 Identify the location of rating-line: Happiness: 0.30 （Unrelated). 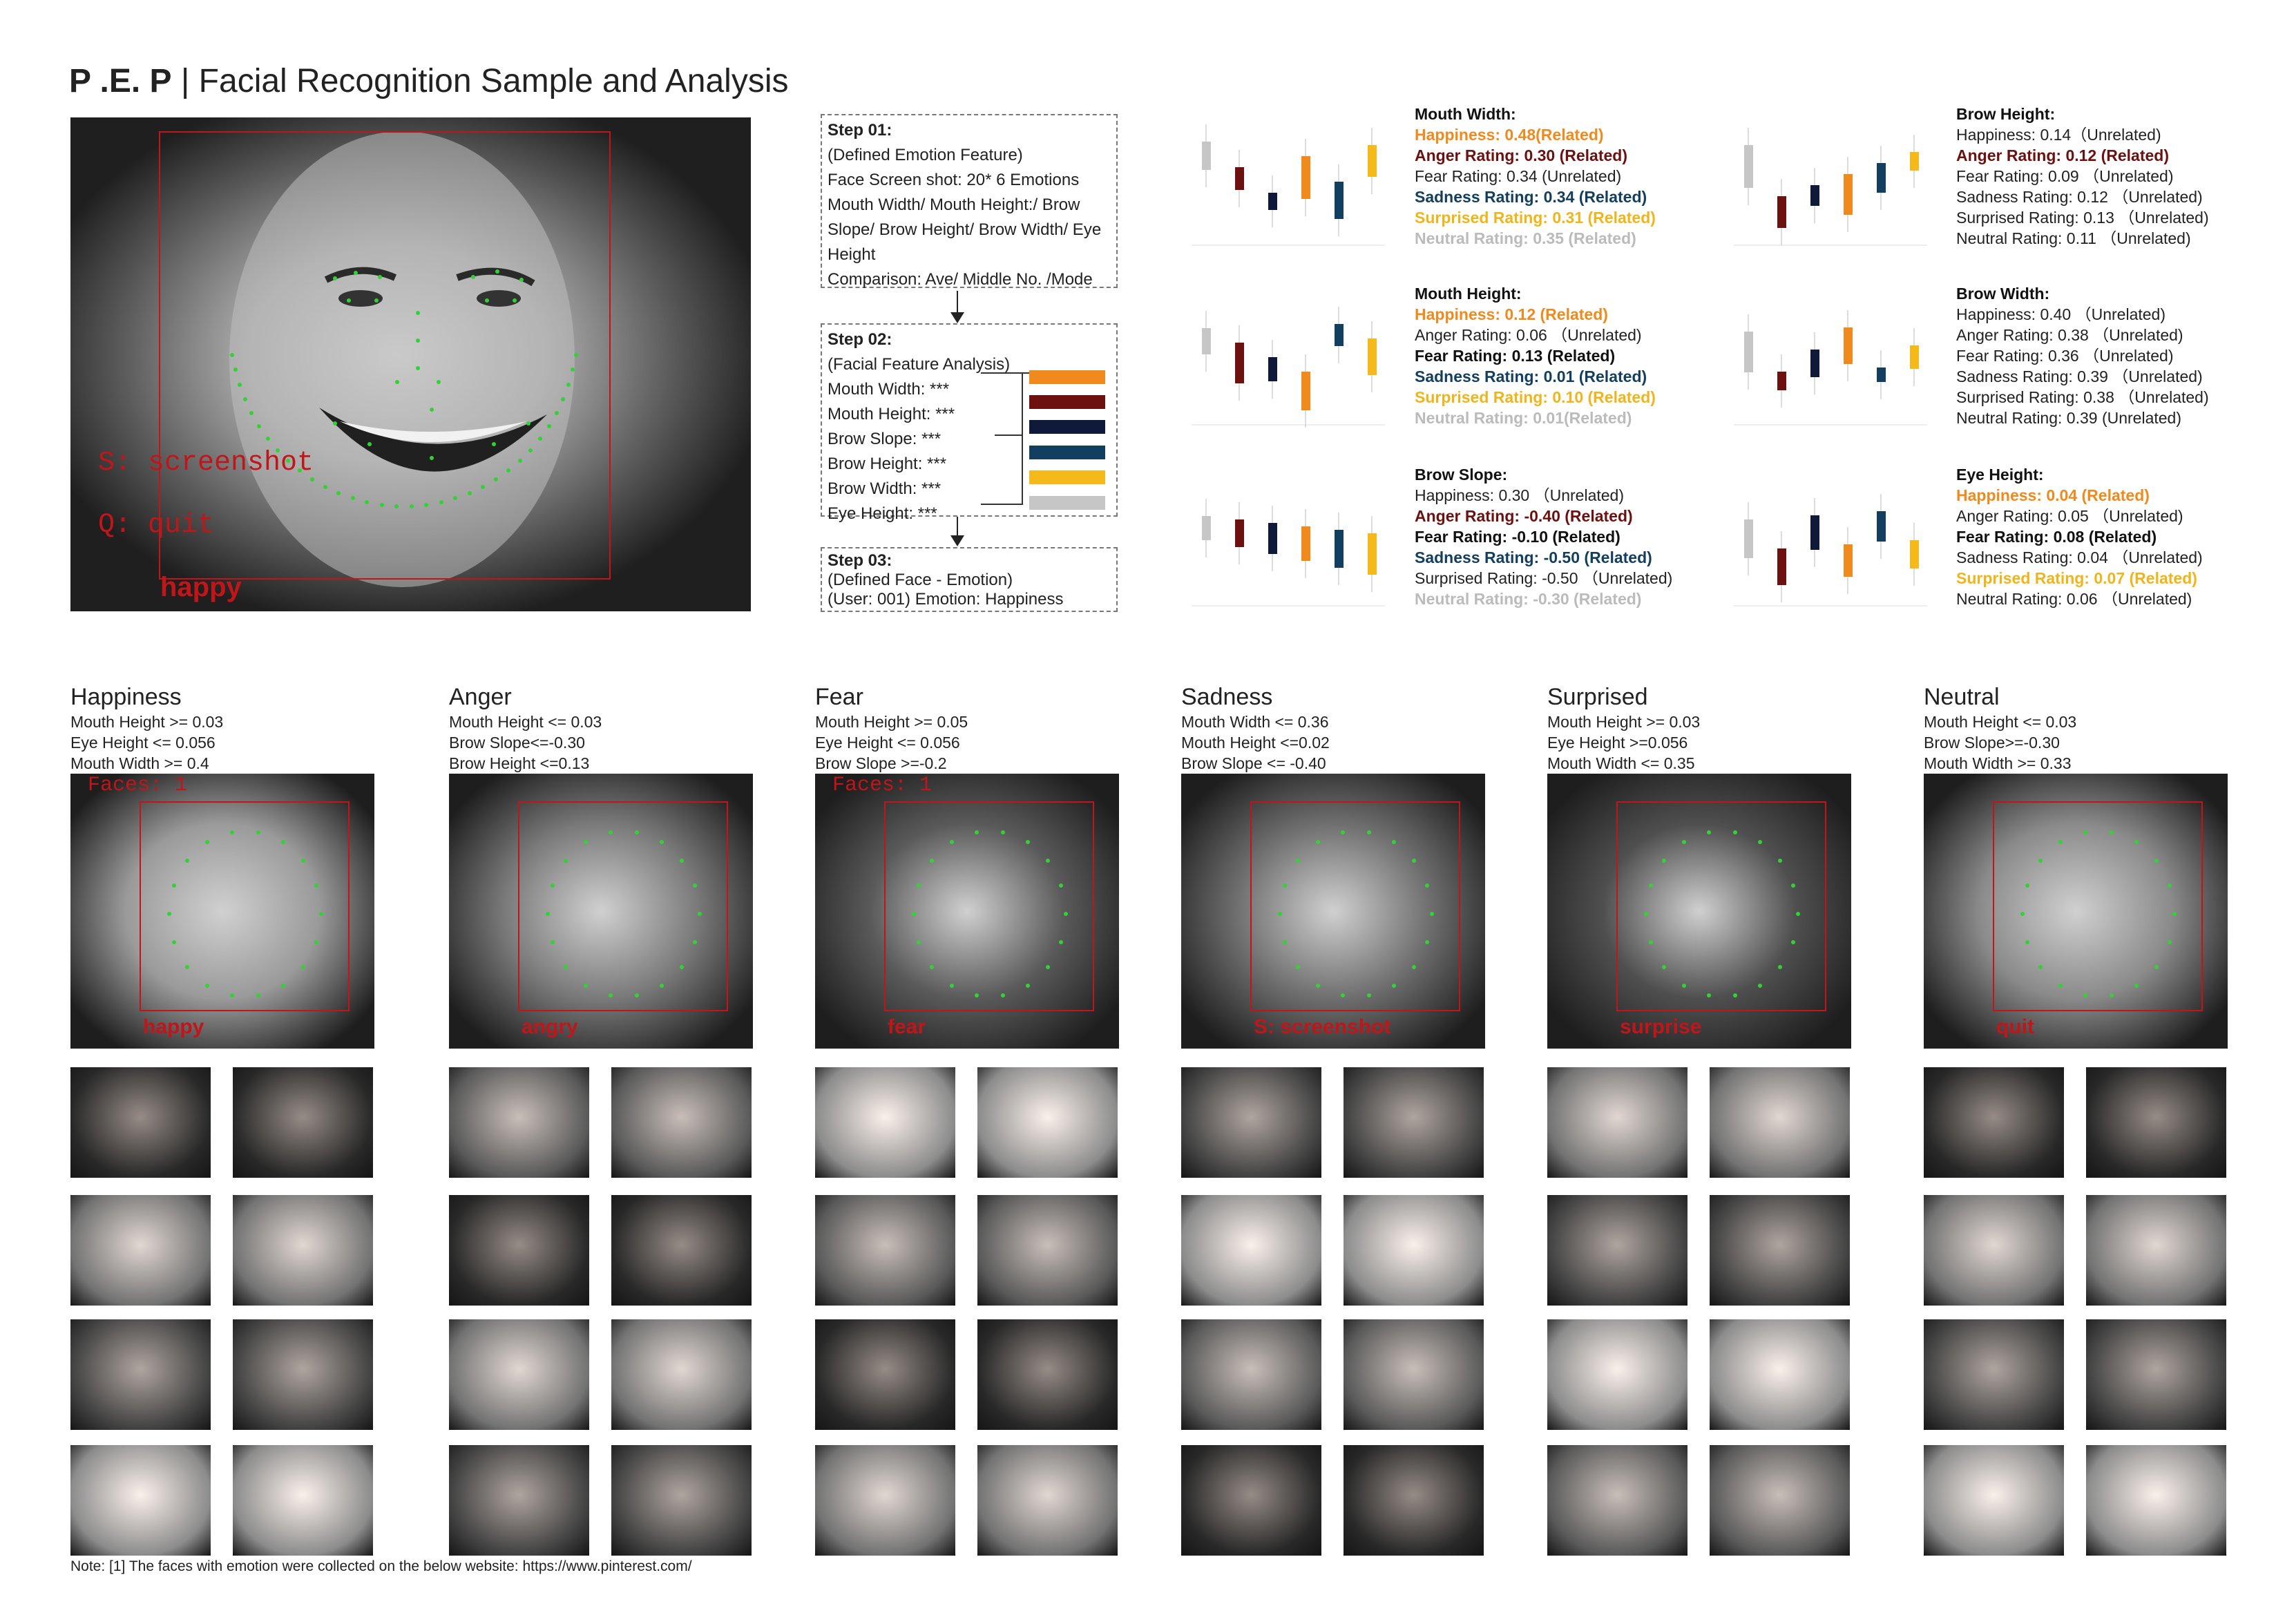
(1519, 495).